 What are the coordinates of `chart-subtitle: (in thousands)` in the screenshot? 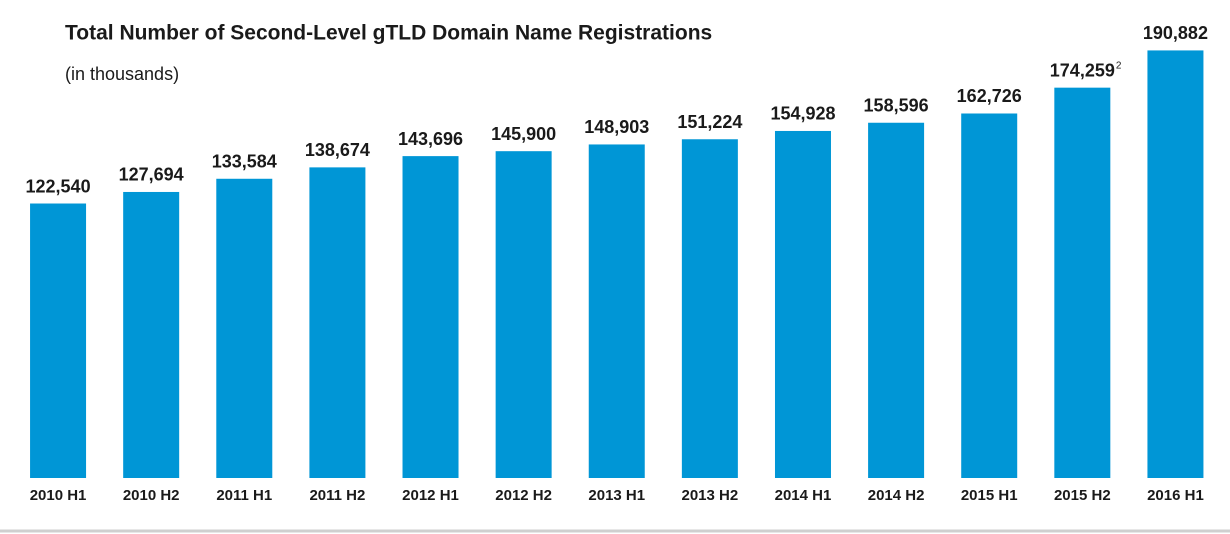 It's located at (122, 74).